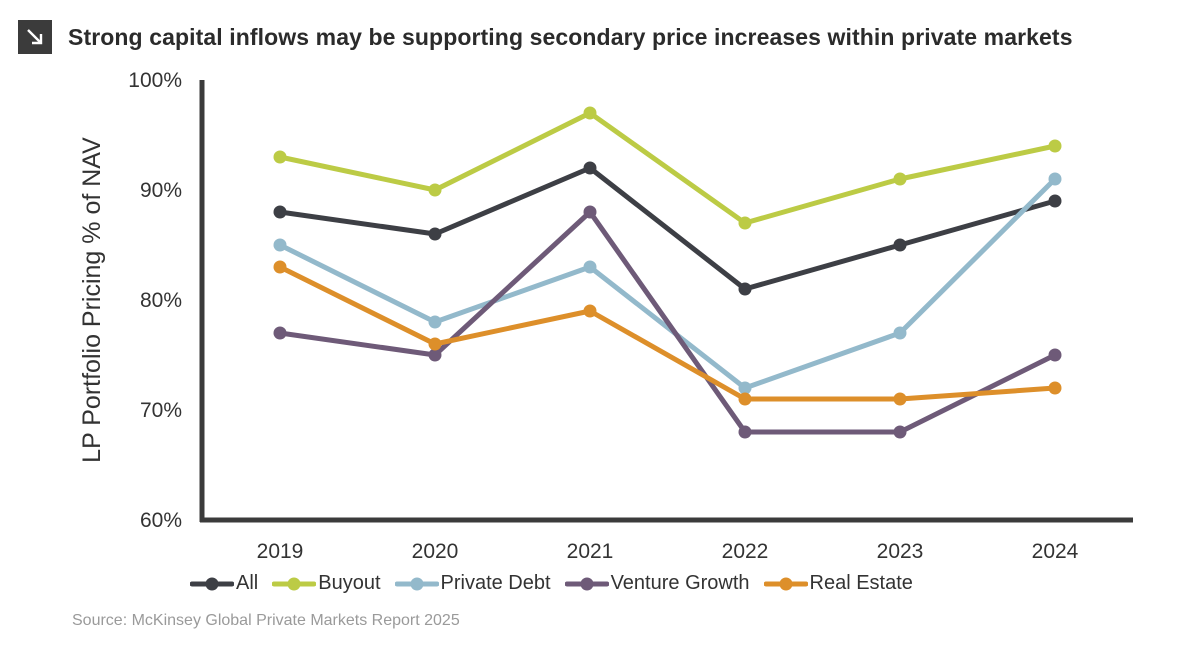 The height and width of the screenshot is (649, 1200). Describe the element at coordinates (35, 37) in the screenshot. I see `arrow-down-right-icon` at that location.